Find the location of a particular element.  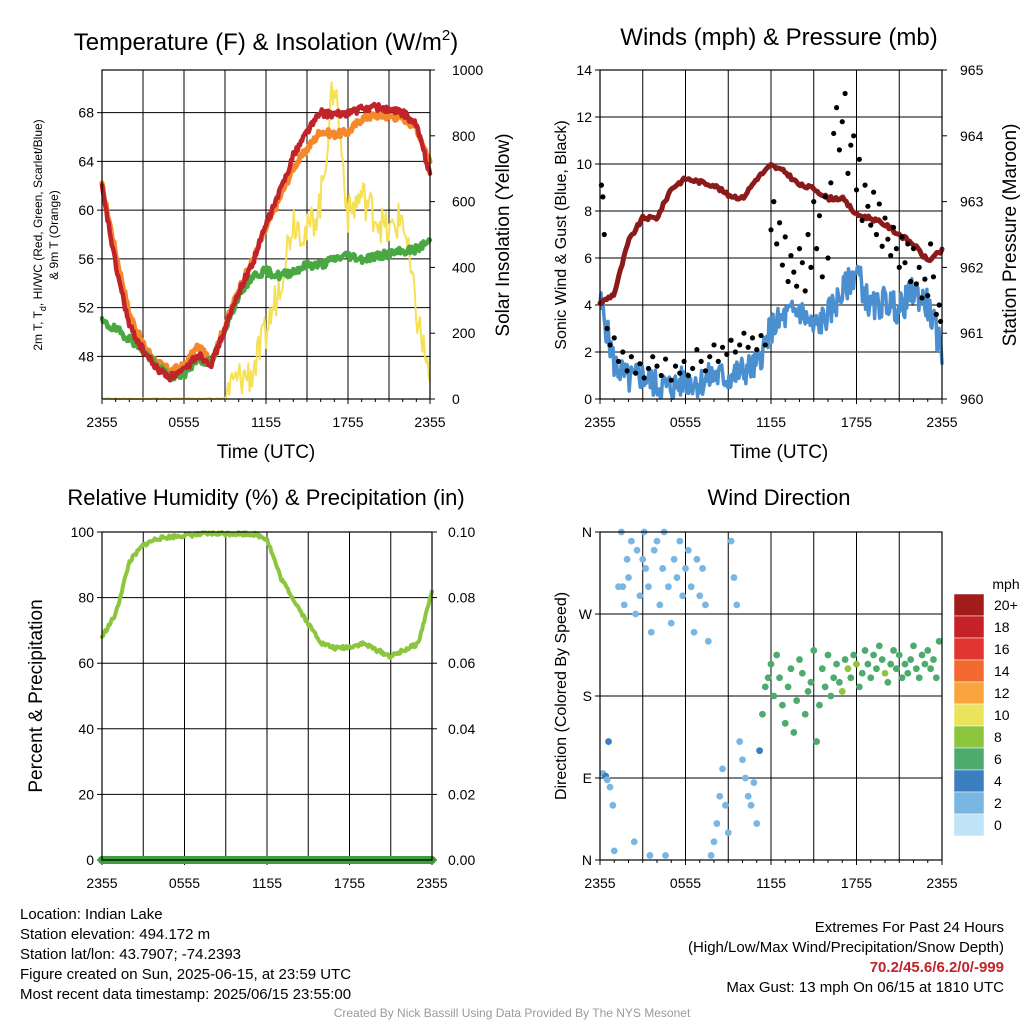

y-tick-label: 40 is located at coordinates (86, 729).